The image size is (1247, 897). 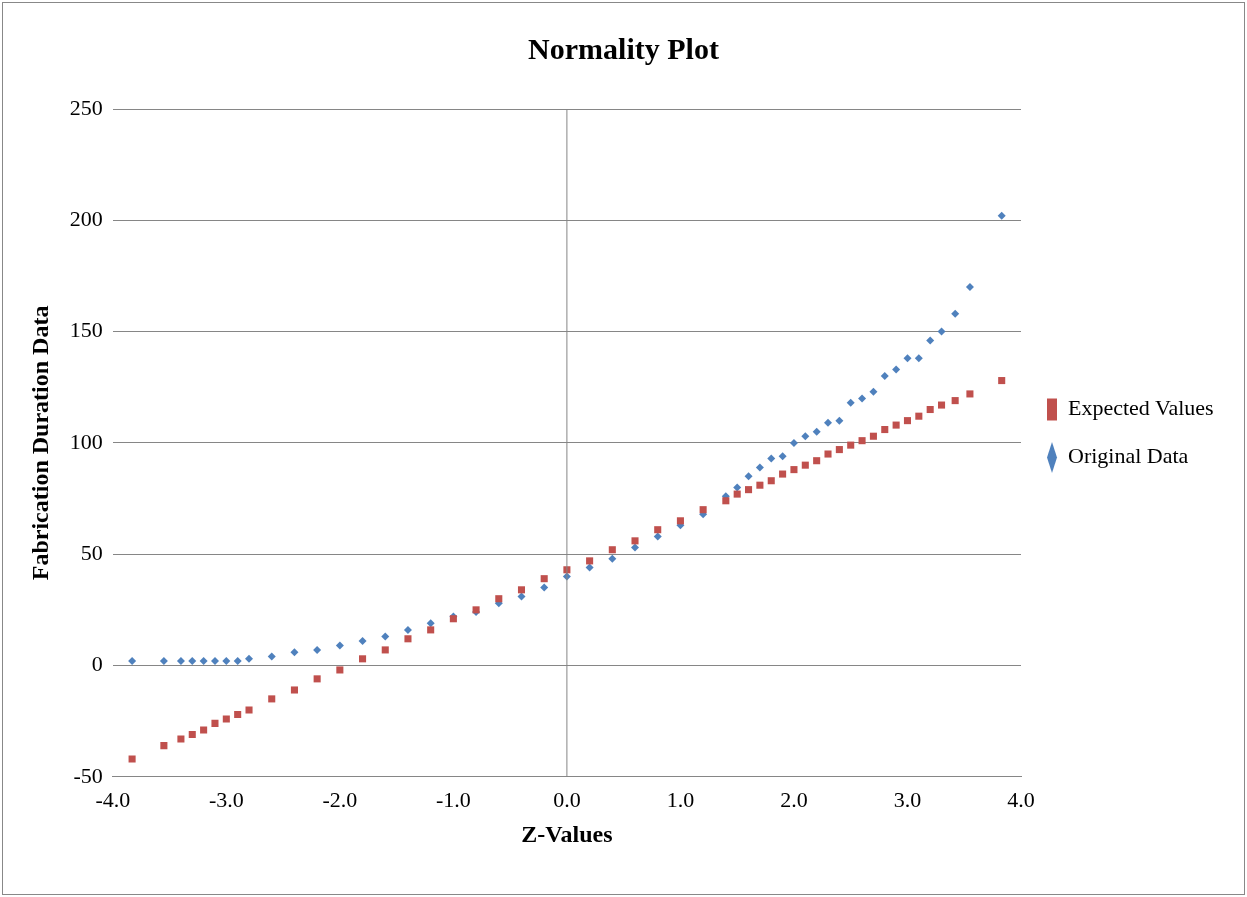 What do you see at coordinates (86, 107) in the screenshot?
I see `y-tick-label: 250` at bounding box center [86, 107].